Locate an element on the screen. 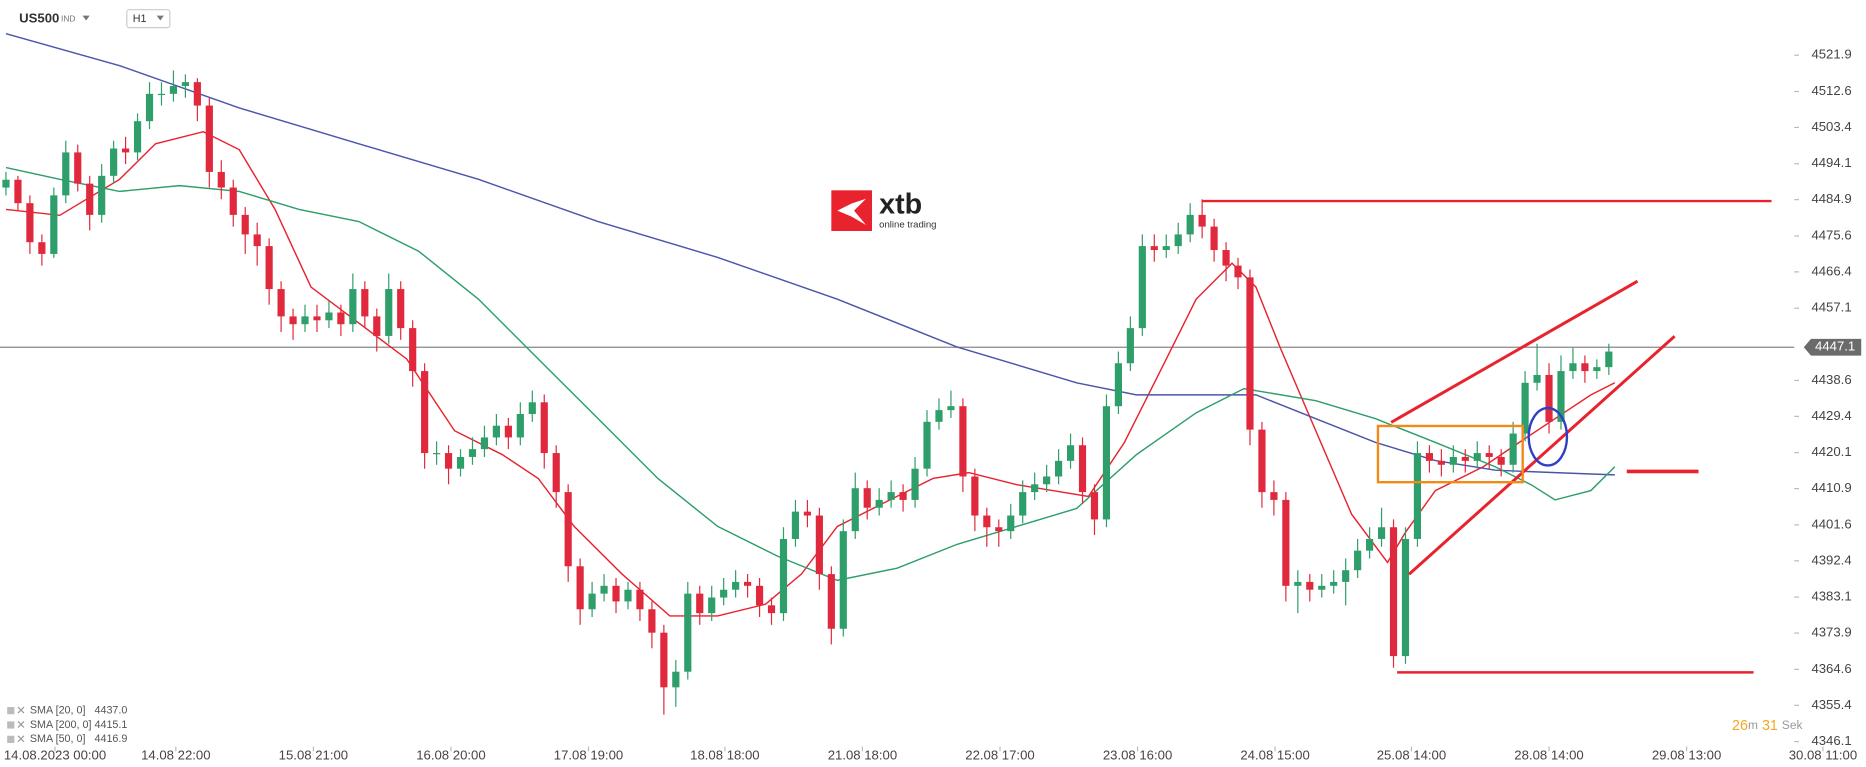 This screenshot has width=1866, height=767. timer-minutes: 26 is located at coordinates (1740, 726).